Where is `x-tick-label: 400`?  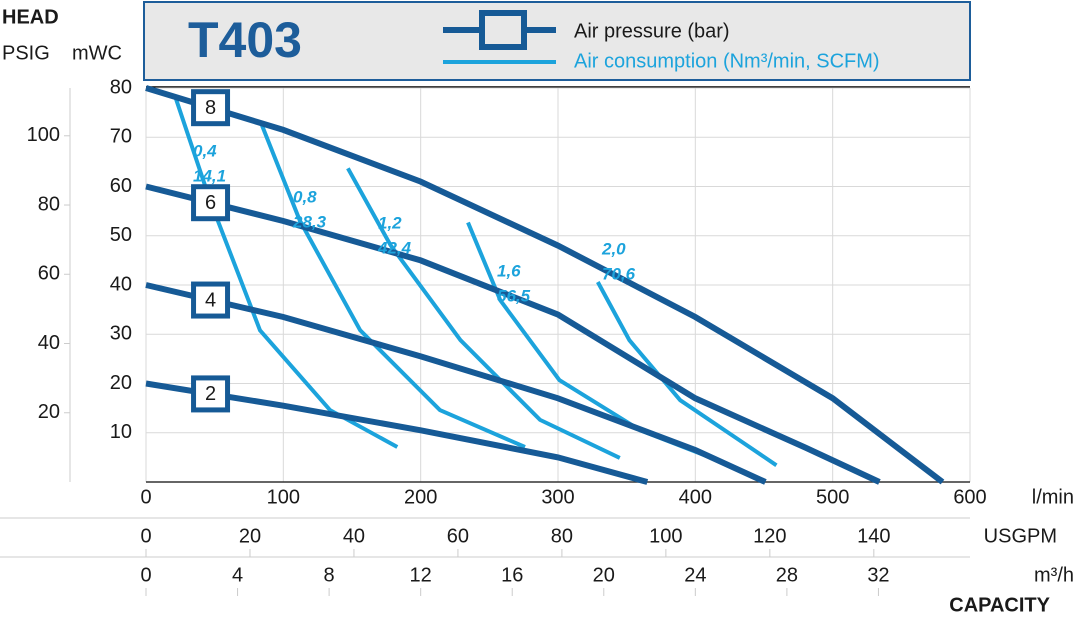
x-tick-label: 400 is located at coordinates (695, 497).